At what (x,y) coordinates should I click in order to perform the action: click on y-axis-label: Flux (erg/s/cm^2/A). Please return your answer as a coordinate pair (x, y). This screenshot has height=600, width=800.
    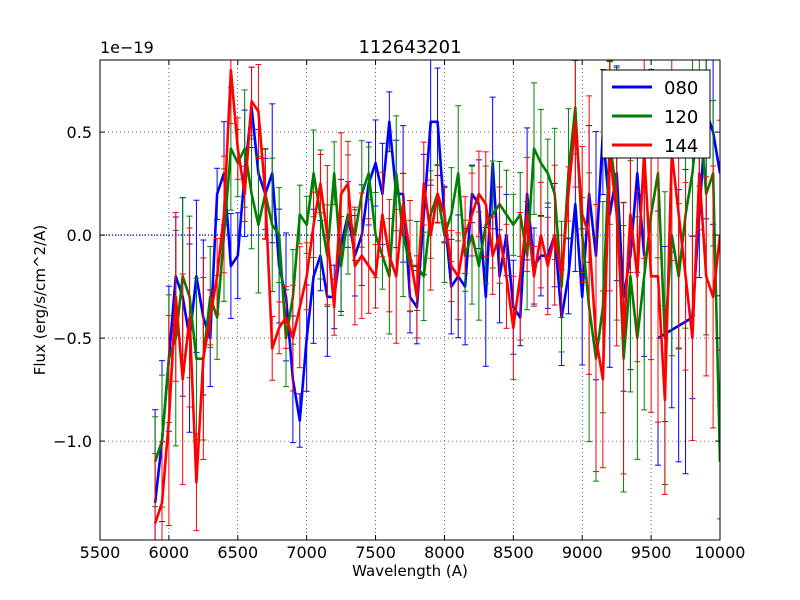
    Looking at the image, I should click on (40, 300).